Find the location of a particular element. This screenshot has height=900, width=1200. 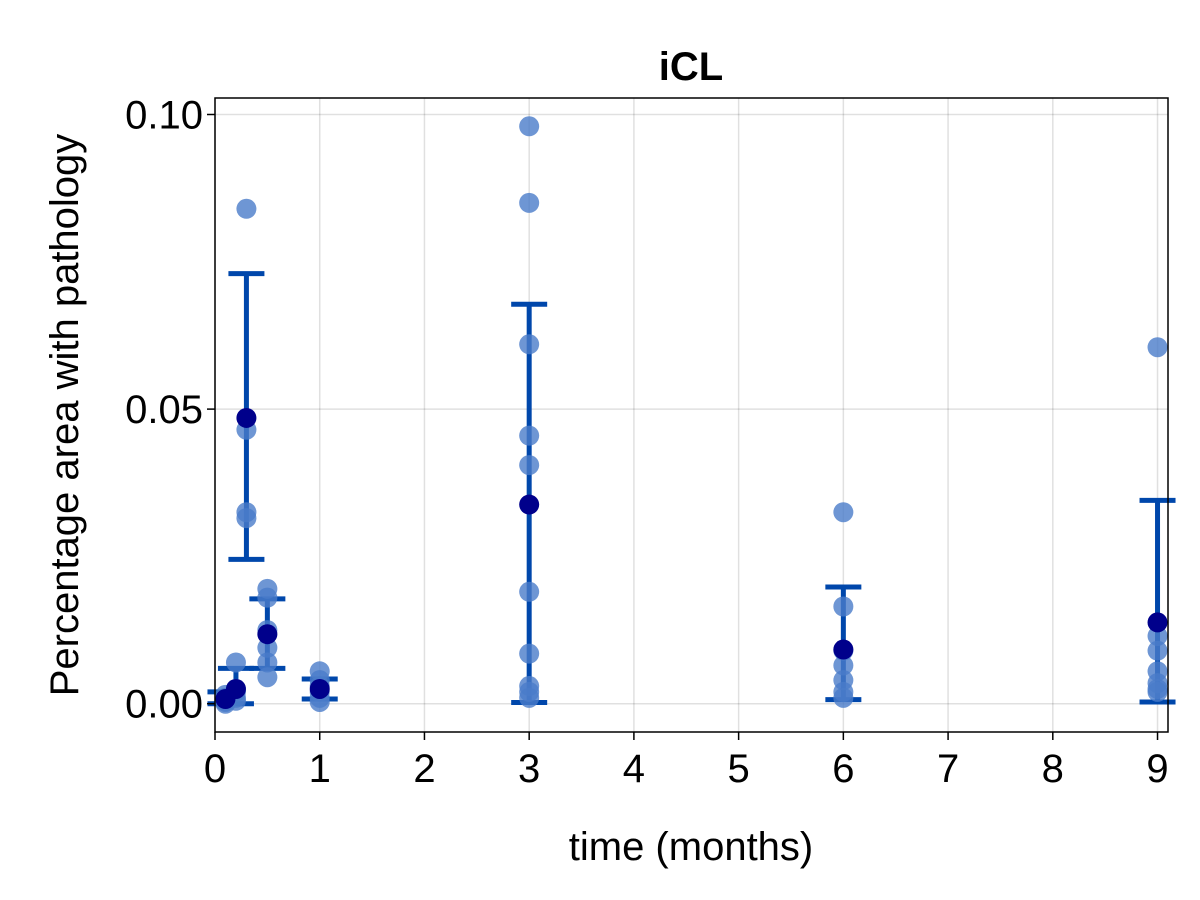

y-tick-label: 0.00 is located at coordinates (164, 705).